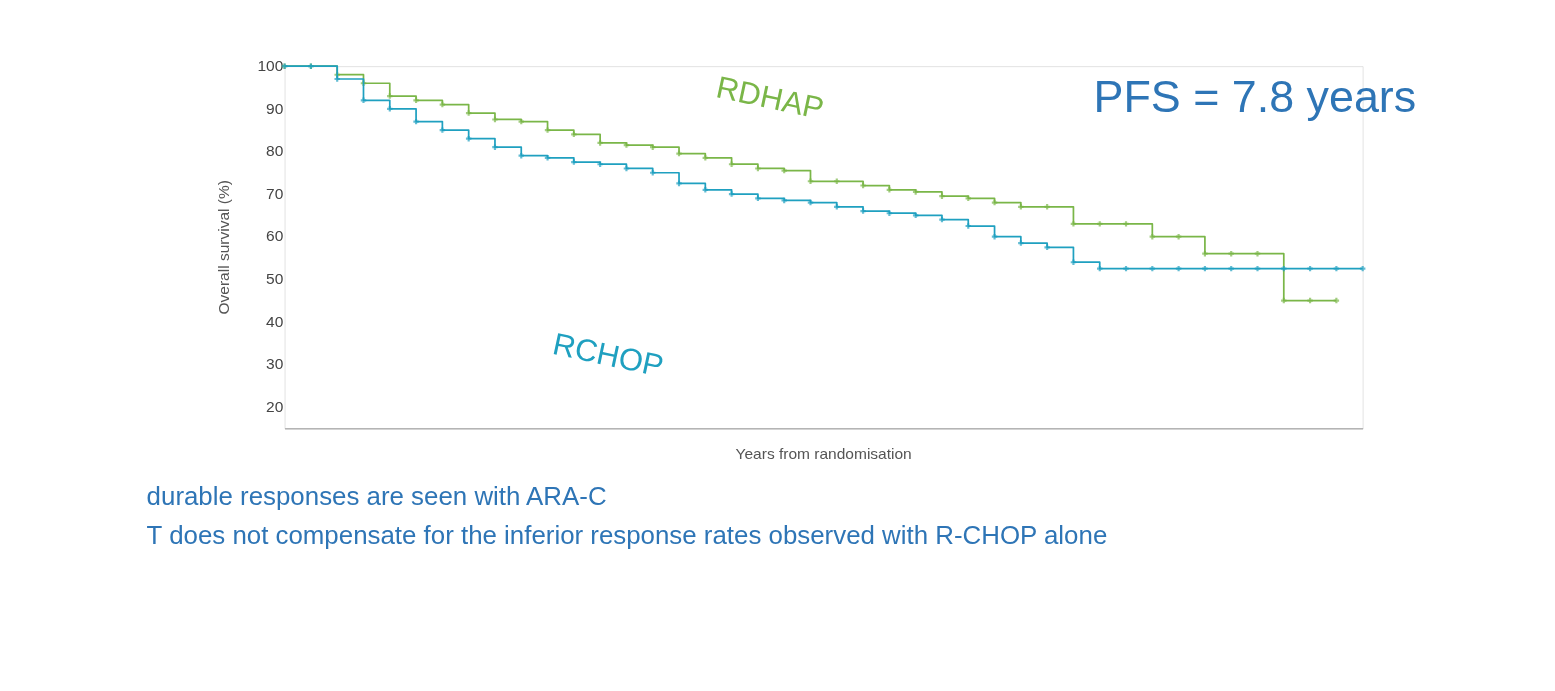 Image resolution: width=1555 pixels, height=691 pixels. I want to click on y-axis-title: Overall survival (%), so click(223, 247).